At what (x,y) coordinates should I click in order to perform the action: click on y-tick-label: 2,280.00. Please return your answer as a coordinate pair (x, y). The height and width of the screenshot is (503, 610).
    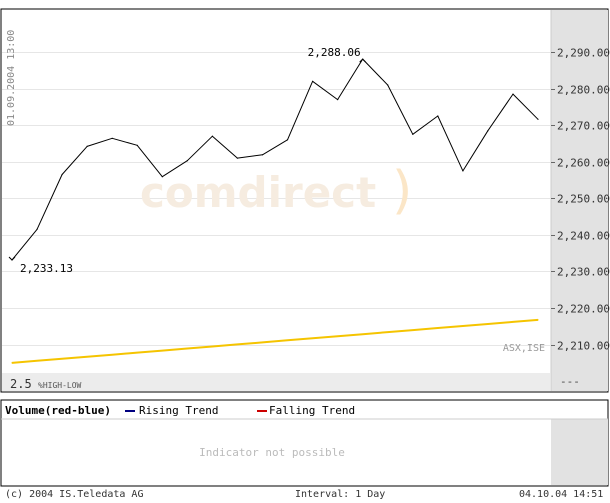
    Looking at the image, I should click on (583, 90).